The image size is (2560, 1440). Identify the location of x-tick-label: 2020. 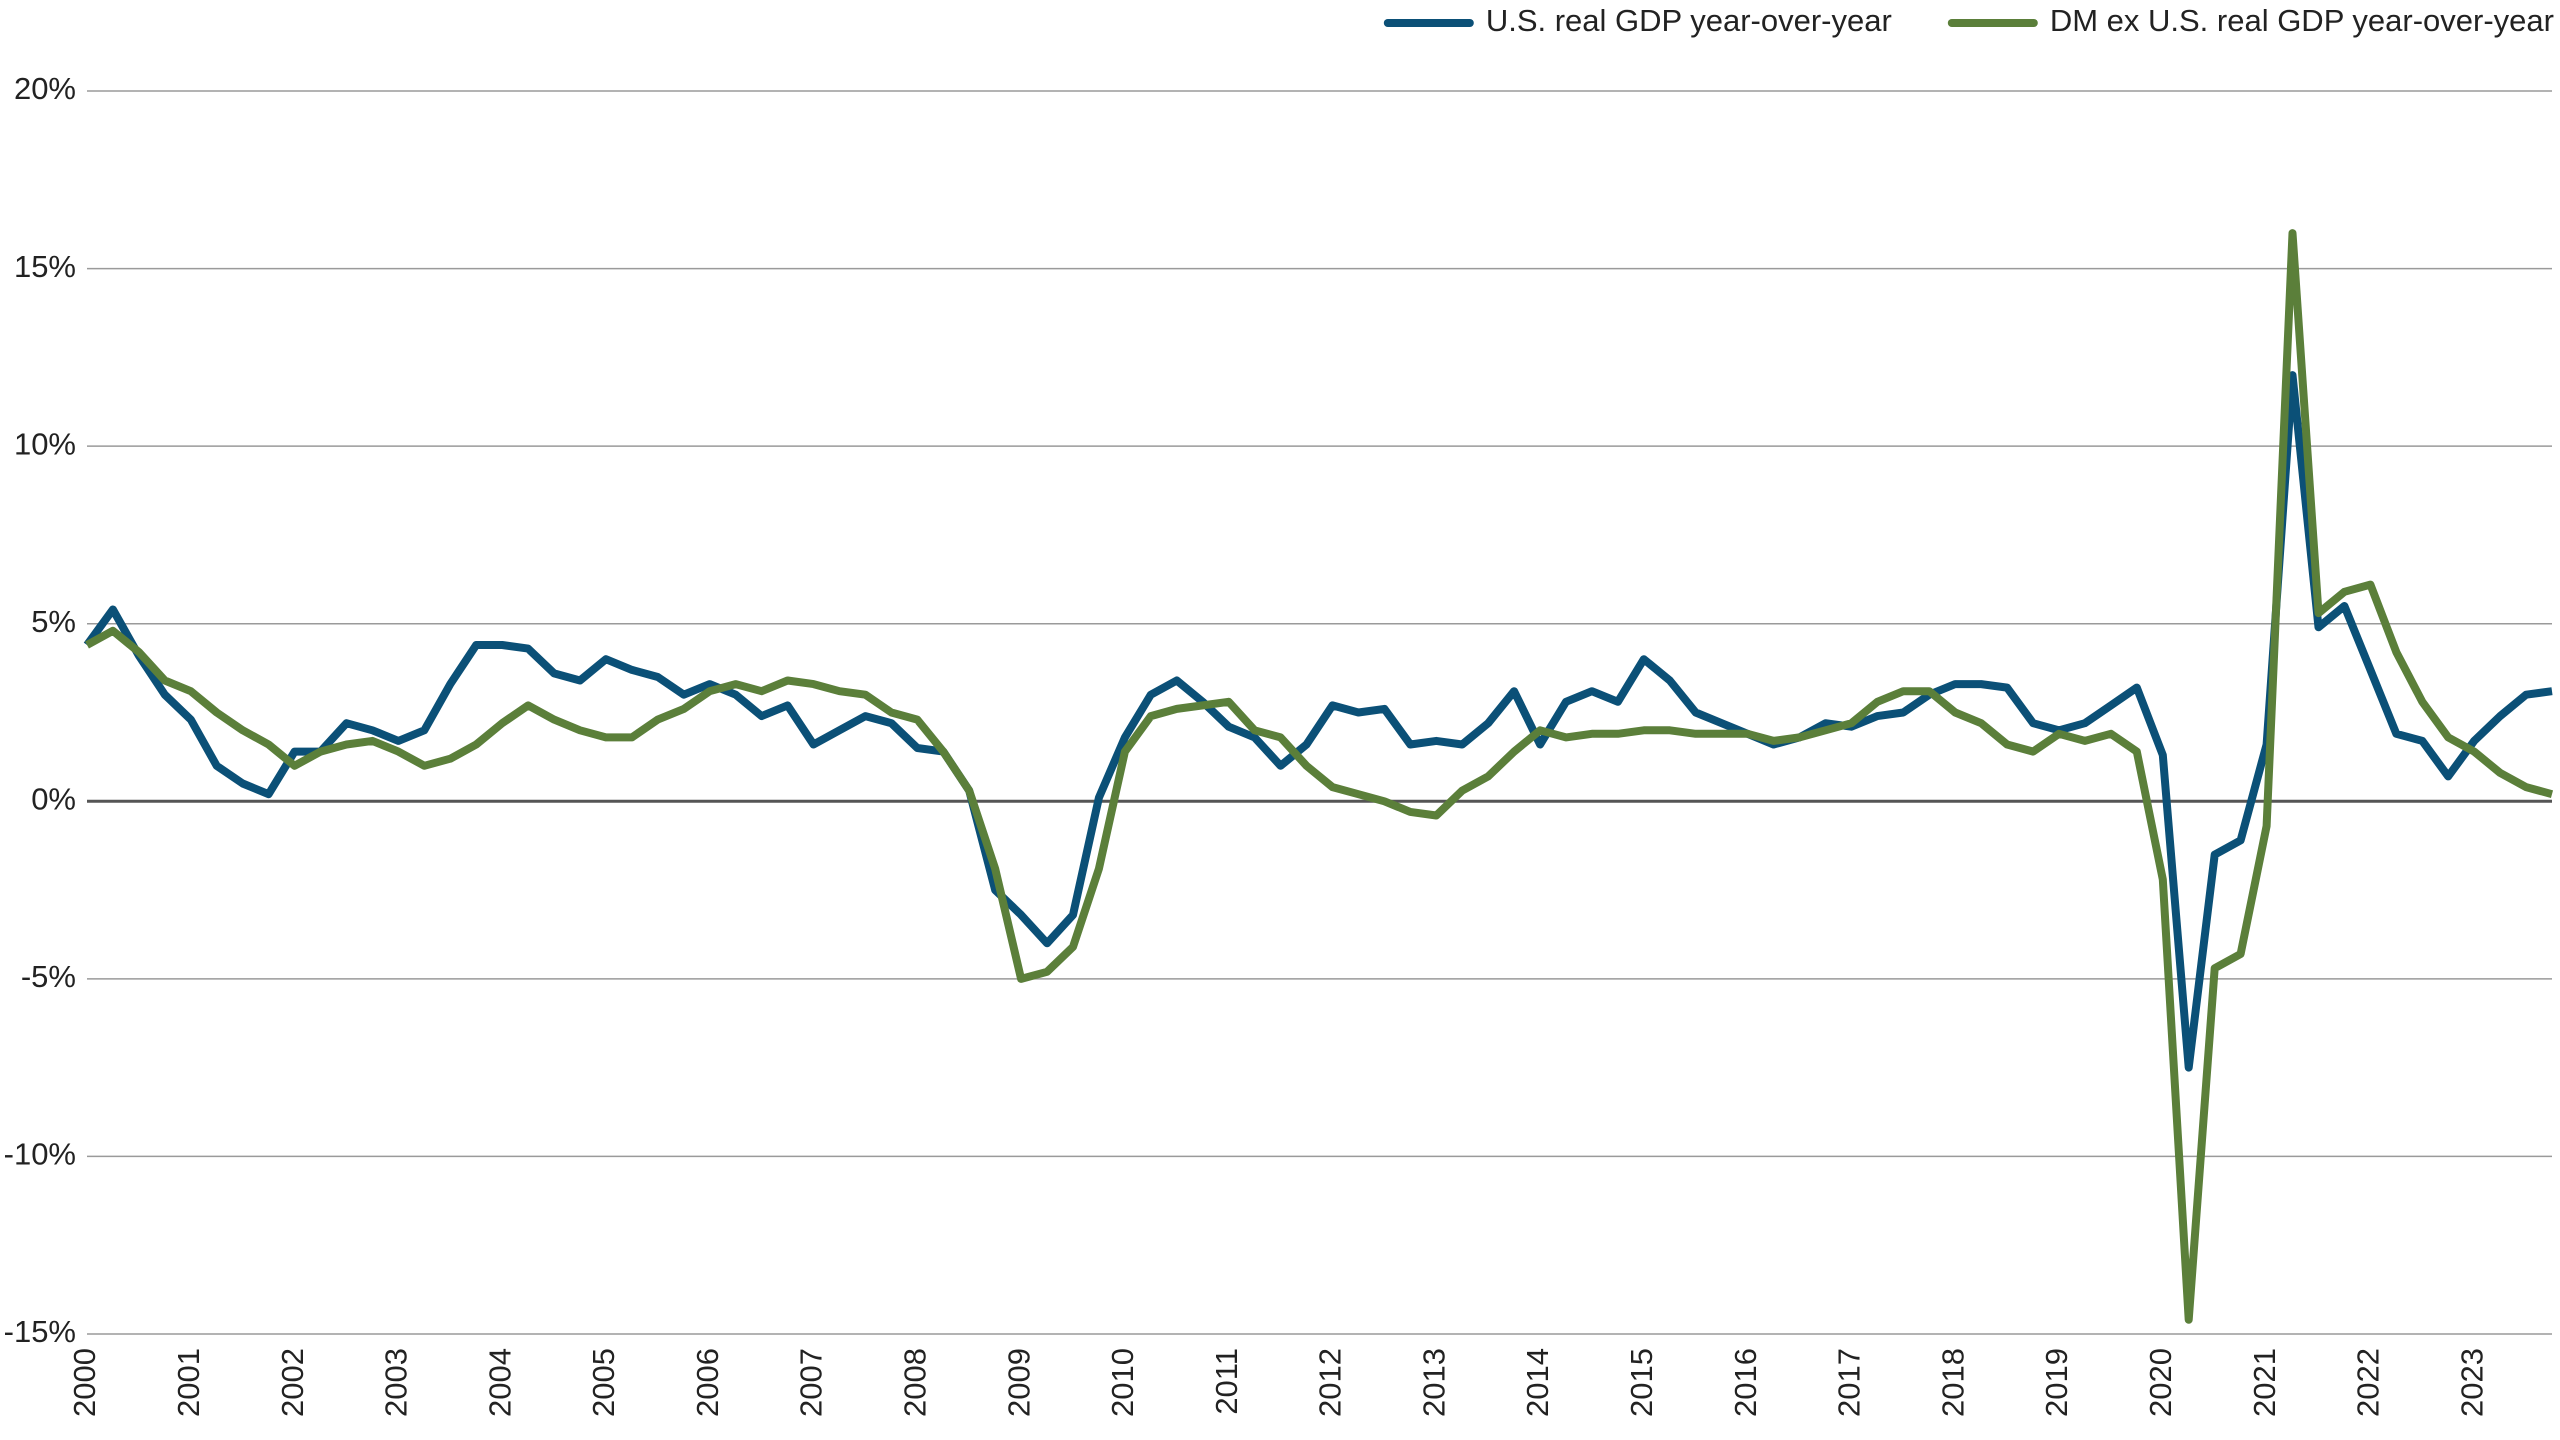
(2160, 1382).